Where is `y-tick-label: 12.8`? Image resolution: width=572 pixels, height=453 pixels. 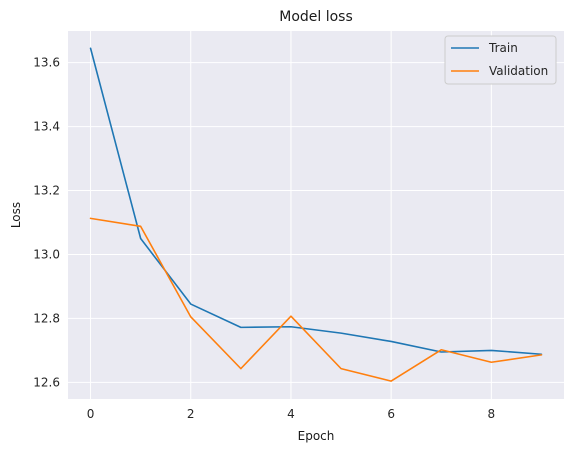 y-tick-label: 12.8 is located at coordinates (46, 318).